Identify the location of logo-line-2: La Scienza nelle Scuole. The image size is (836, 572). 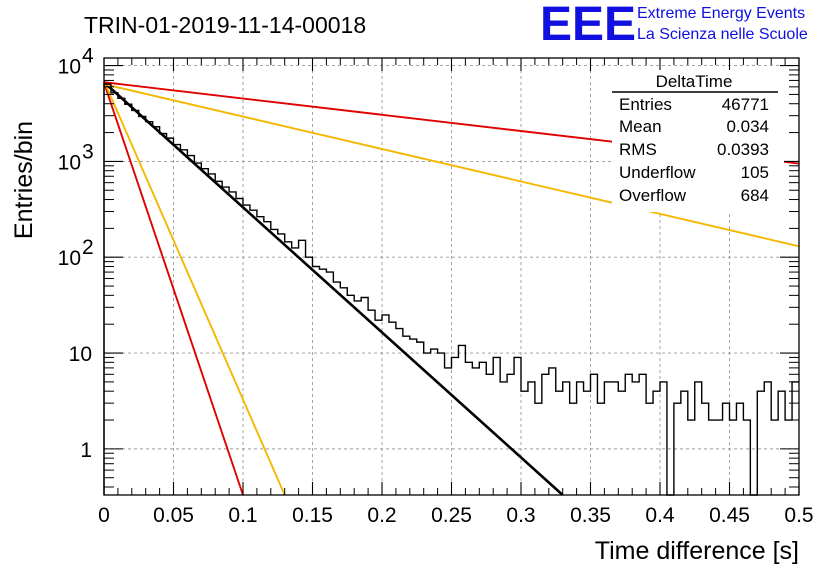
(722, 34).